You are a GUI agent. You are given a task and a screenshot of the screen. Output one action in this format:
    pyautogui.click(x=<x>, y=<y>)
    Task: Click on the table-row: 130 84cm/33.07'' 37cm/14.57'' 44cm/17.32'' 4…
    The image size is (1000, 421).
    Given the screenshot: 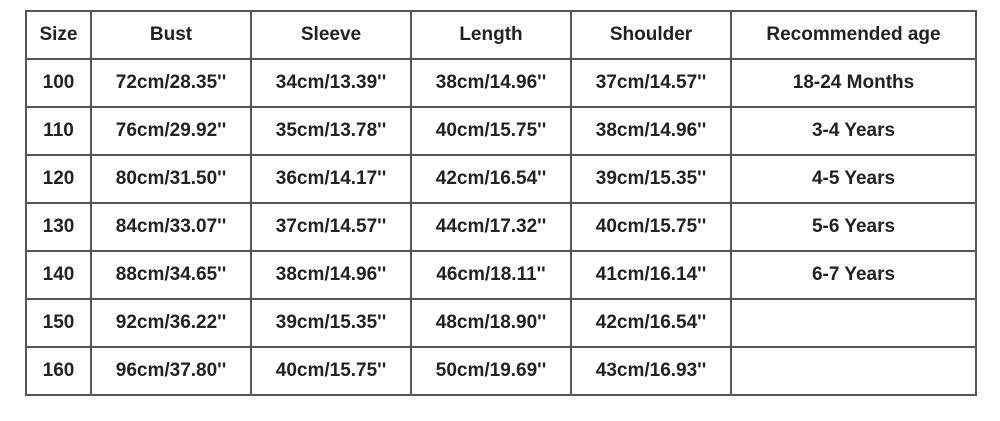 What is the action you would take?
    pyautogui.click(x=501, y=227)
    